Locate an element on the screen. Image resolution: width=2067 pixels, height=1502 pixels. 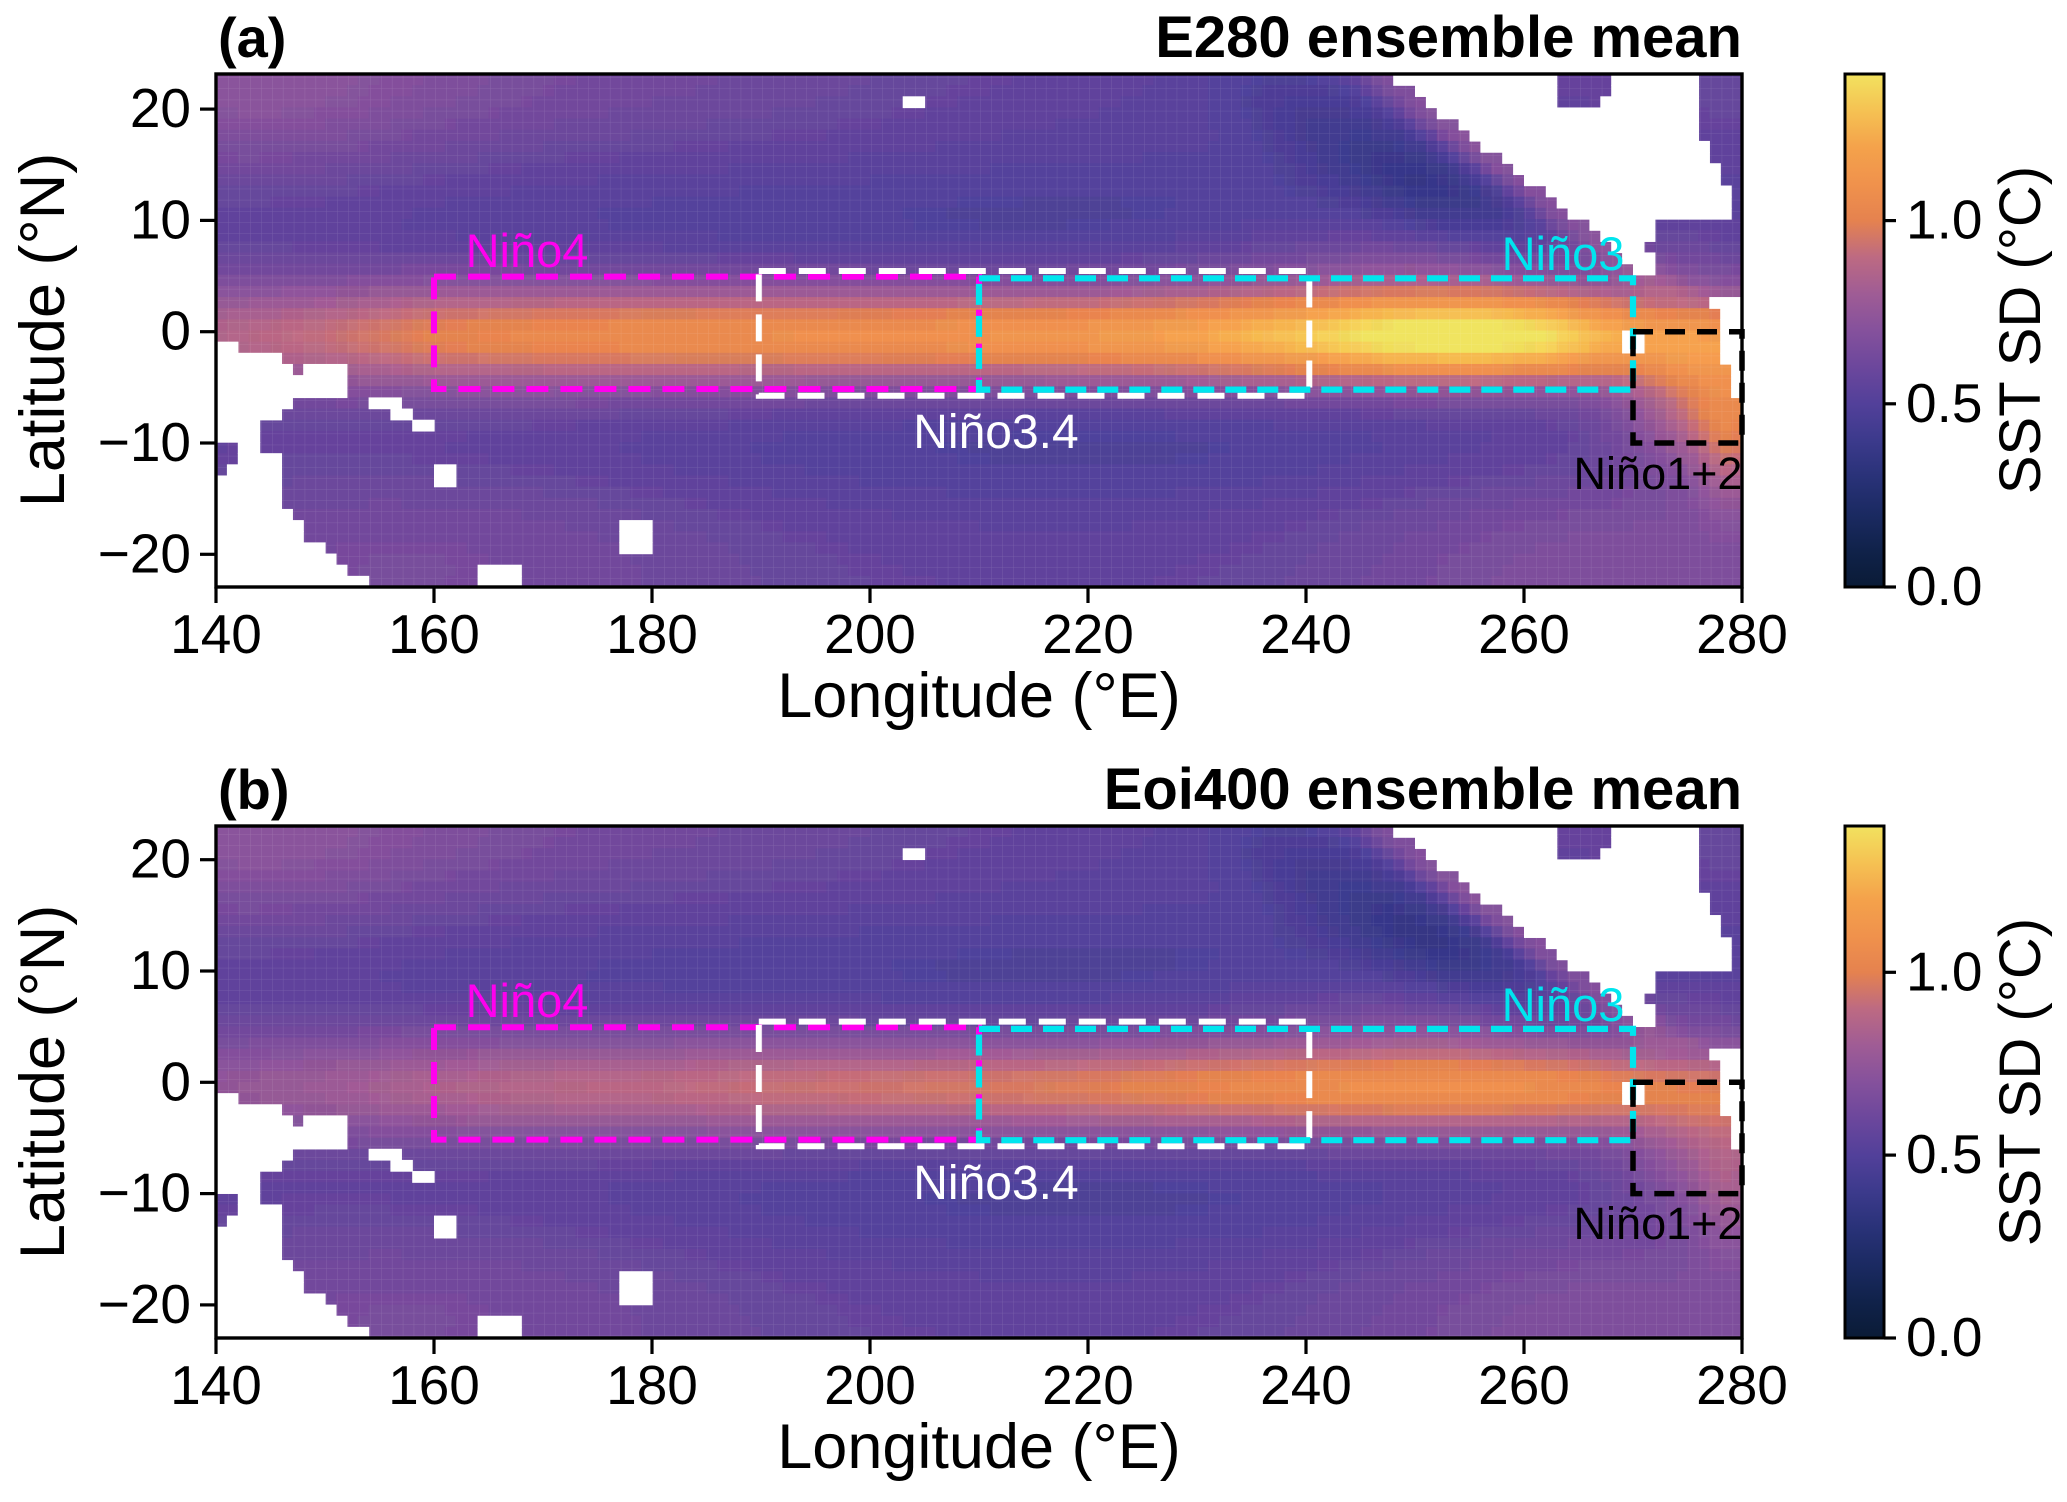
svg-text: (a) is located at coordinates (252, 37).